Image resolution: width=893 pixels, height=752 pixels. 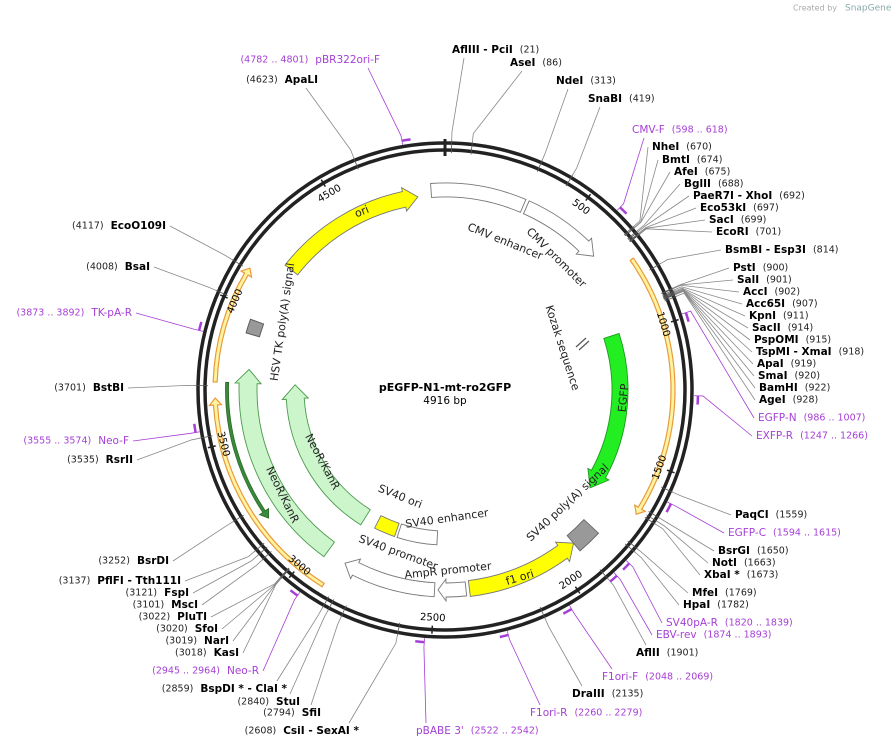 I want to click on site-position: (701), so click(x=769, y=232).